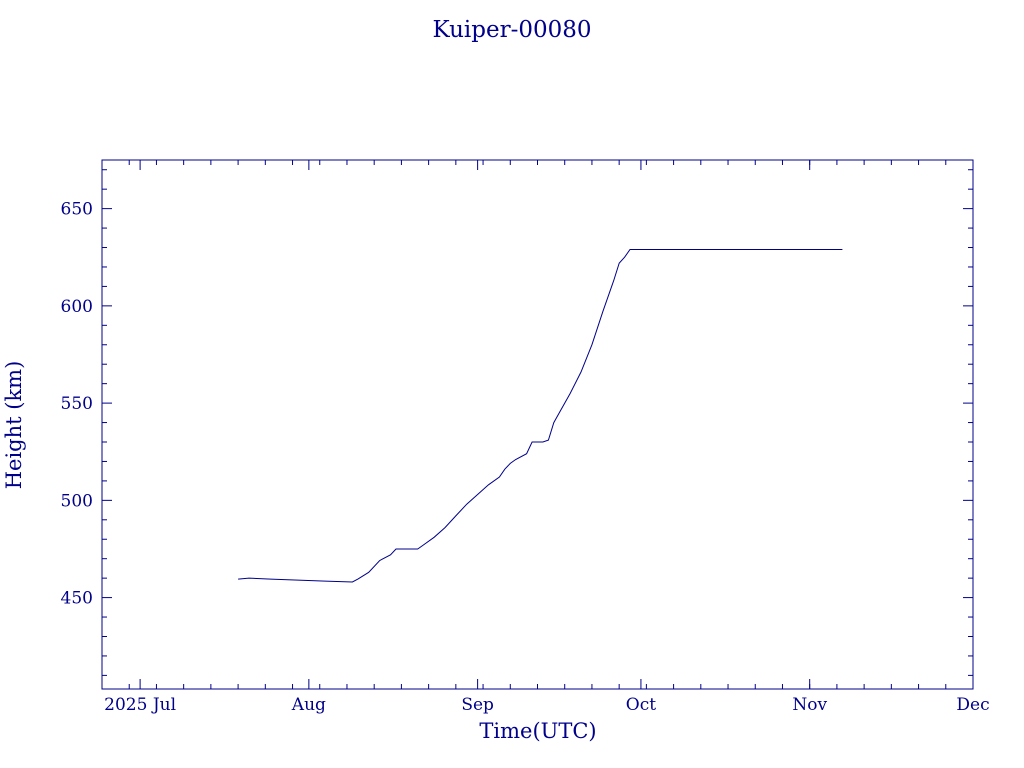 This screenshot has height=768, width=1024. What do you see at coordinates (77, 501) in the screenshot?
I see `y-tick-label: 500` at bounding box center [77, 501].